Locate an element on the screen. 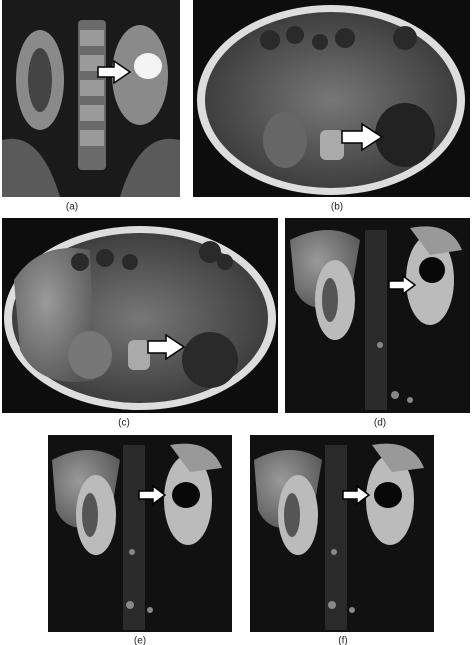  panel-f is located at coordinates (342, 533).